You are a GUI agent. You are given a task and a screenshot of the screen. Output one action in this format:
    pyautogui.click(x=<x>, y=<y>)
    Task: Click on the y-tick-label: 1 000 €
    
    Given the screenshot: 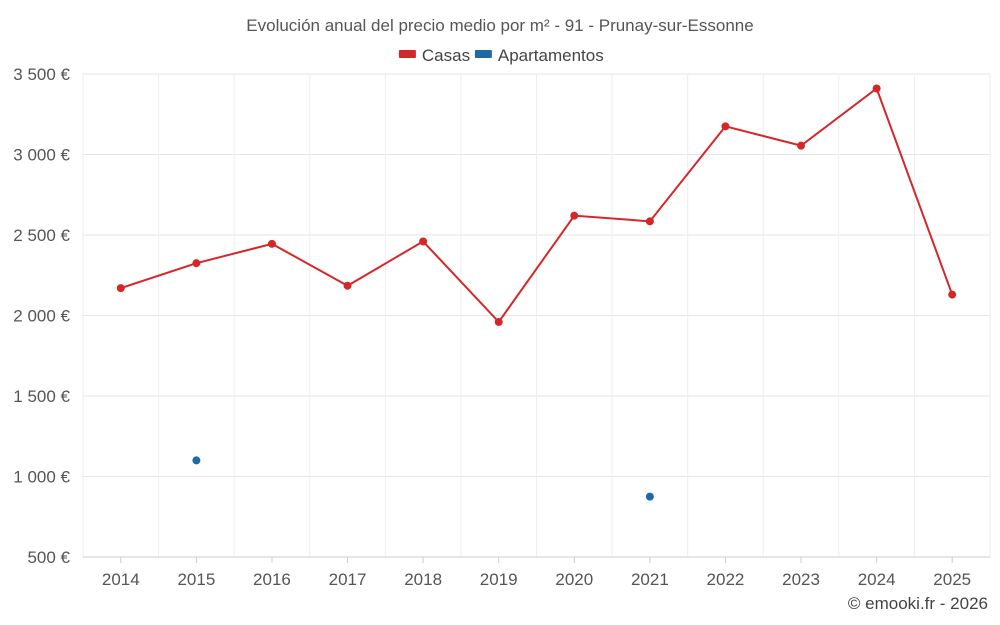 What is the action you would take?
    pyautogui.click(x=41, y=477)
    